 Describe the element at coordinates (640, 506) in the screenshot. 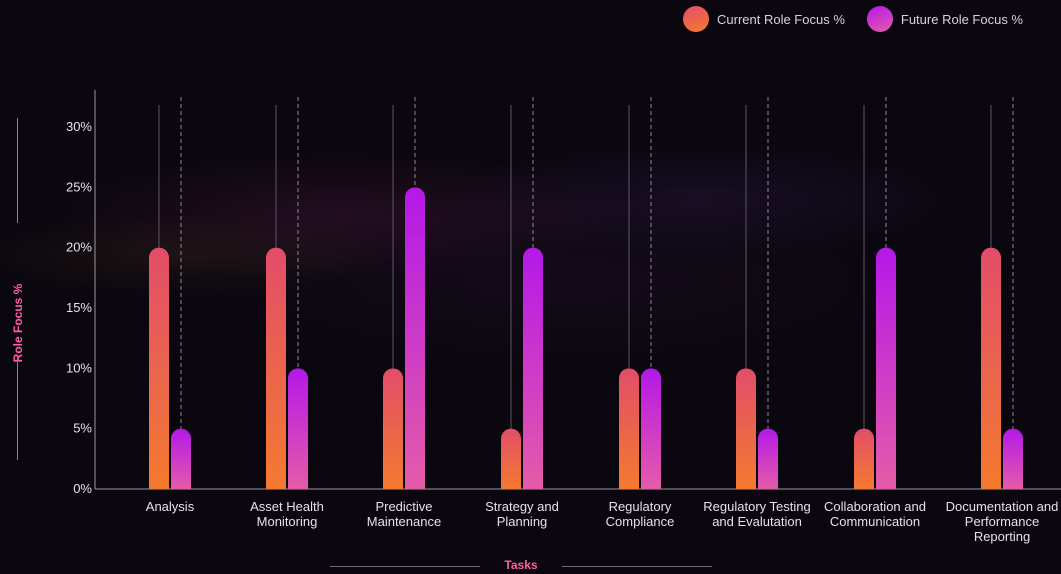

I see `x-tick-label: Regulatory` at that location.